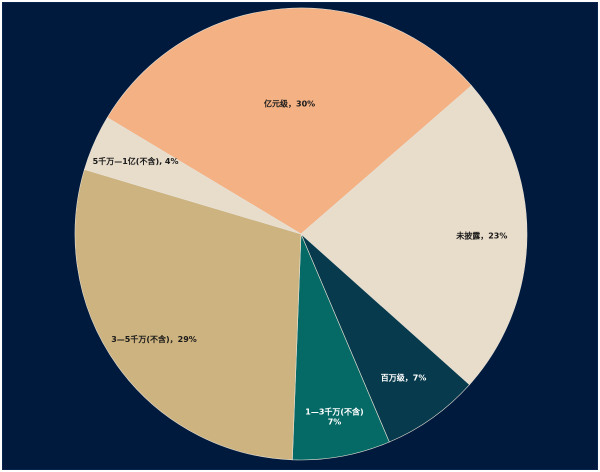  Describe the element at coordinates (481, 235) in the screenshot. I see `pie-slice-label-1: 未披露，23%` at that location.